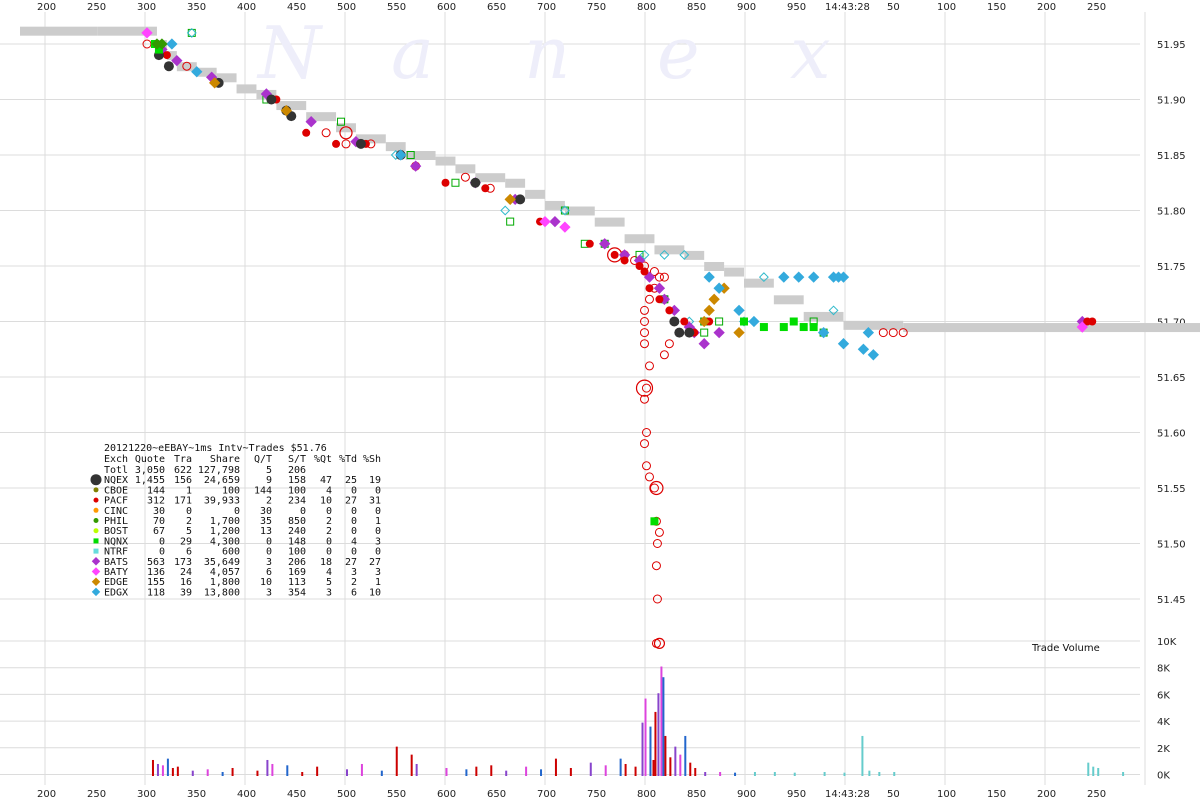  What do you see at coordinates (116, 501) in the screenshot?
I see `stats-row-cell: PACF` at bounding box center [116, 501].